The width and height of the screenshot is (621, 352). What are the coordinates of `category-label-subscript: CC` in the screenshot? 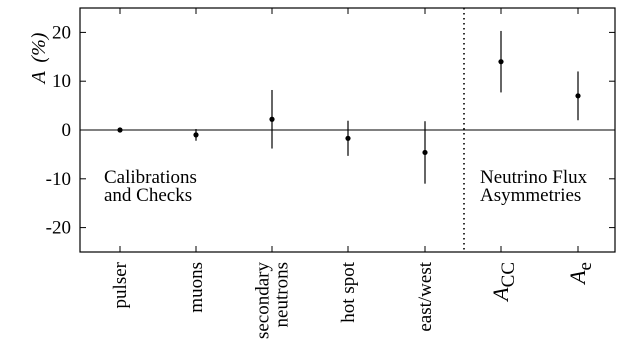 It's located at (508, 274).